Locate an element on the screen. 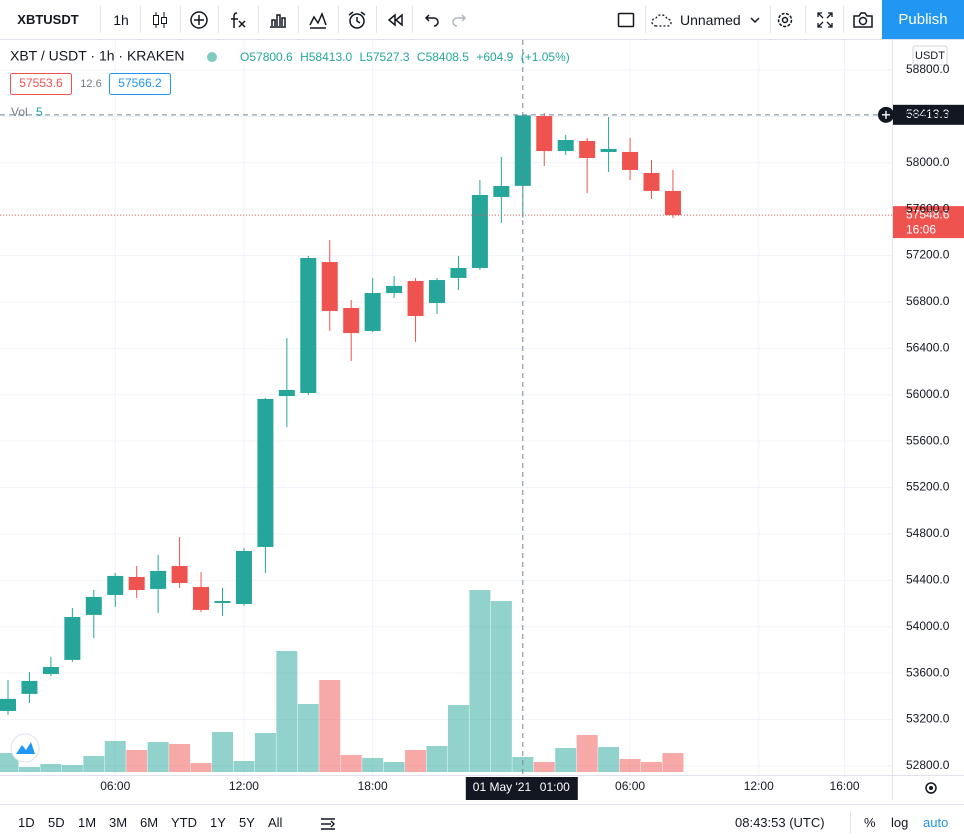 Image resolution: width=964 pixels, height=840 pixels. range-button: 1M is located at coordinates (87, 822).